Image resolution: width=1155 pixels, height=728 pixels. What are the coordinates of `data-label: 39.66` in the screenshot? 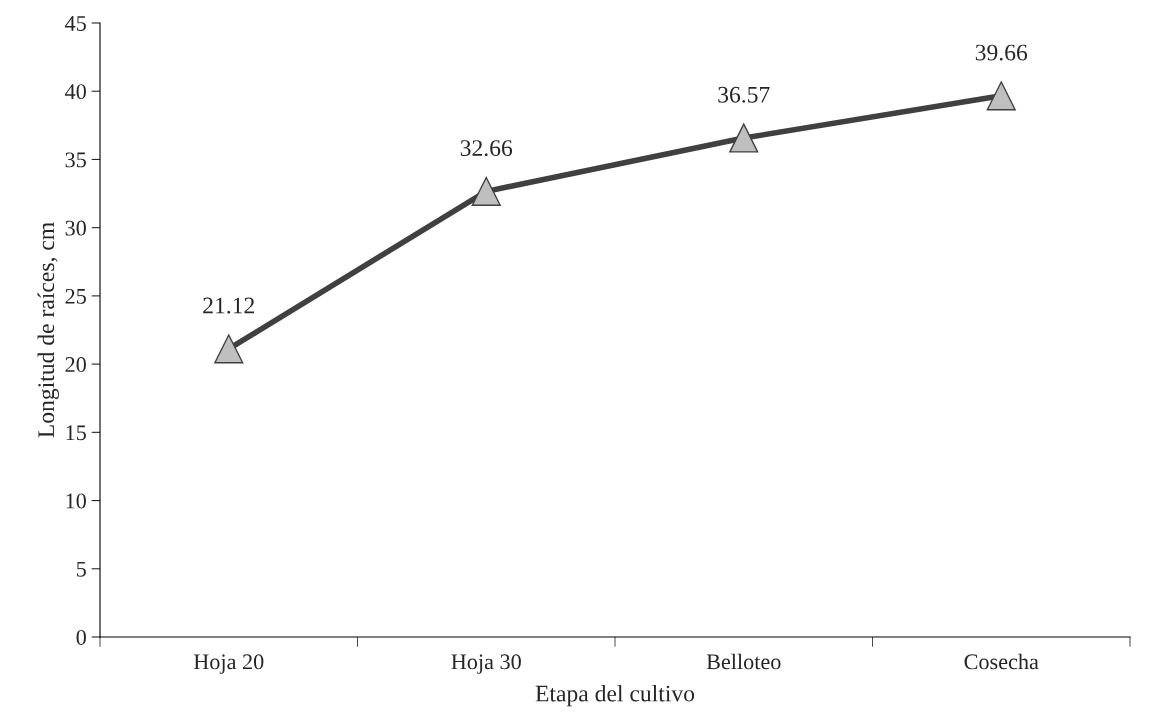 It's located at (1001, 52).